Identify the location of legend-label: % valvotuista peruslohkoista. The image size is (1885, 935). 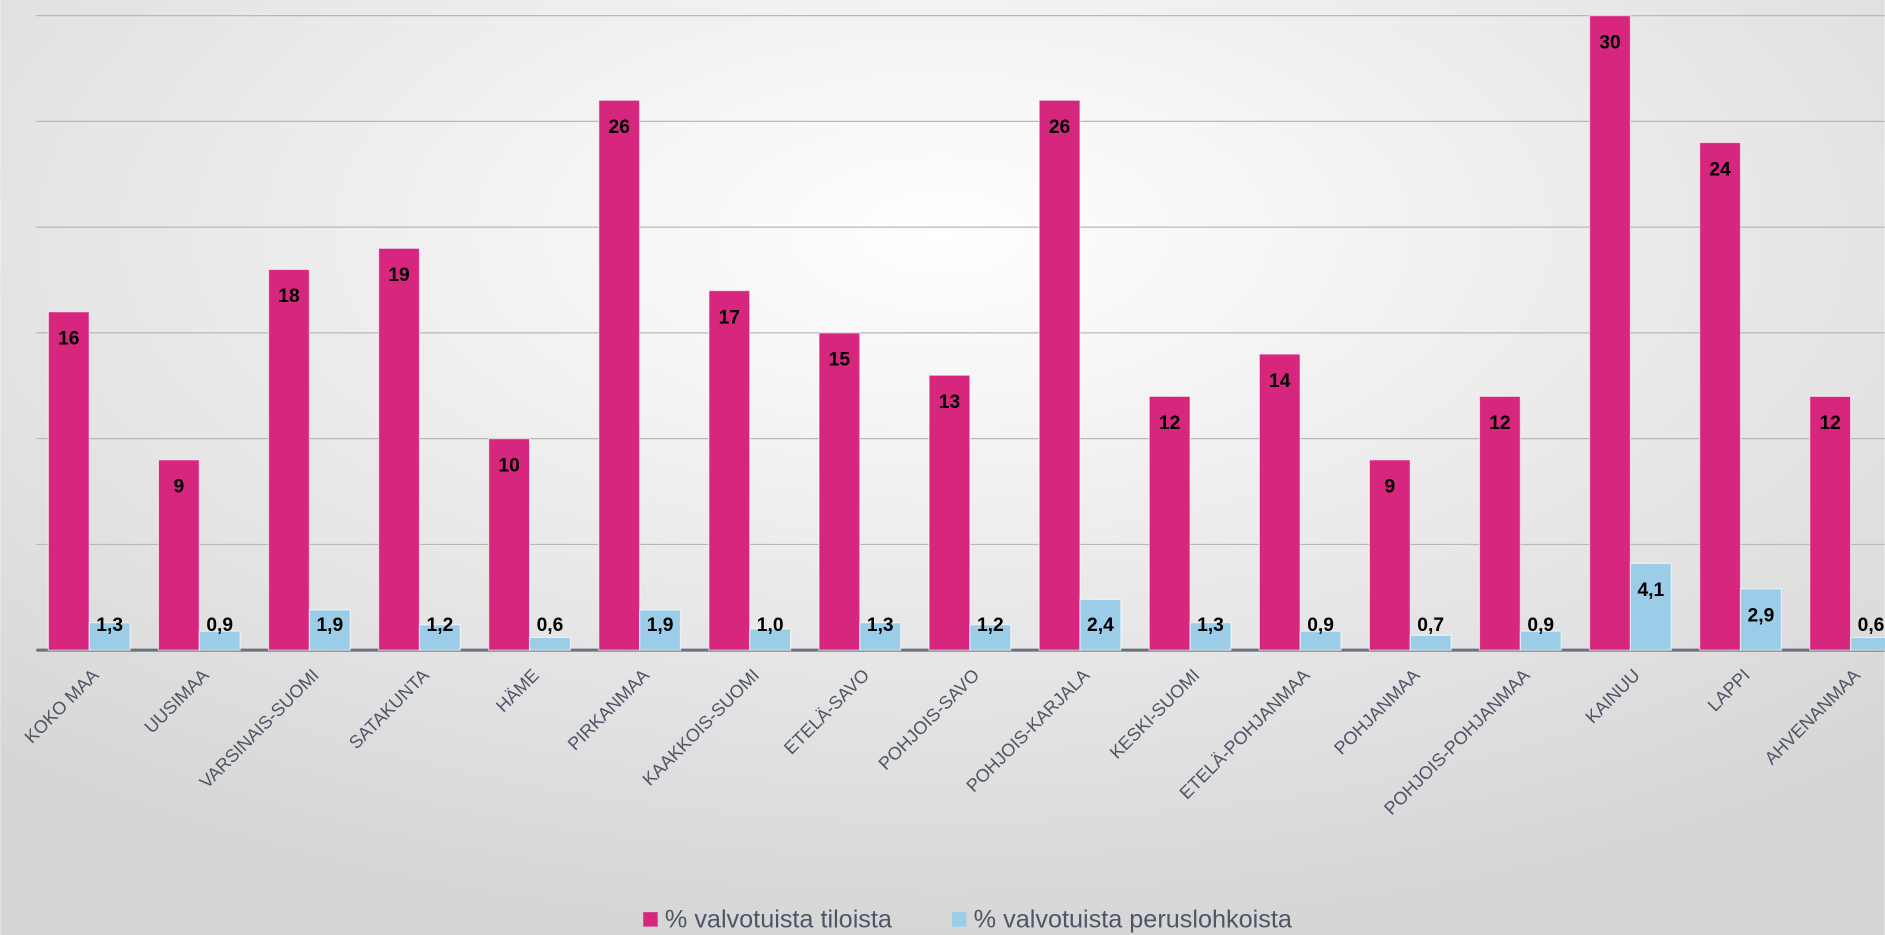
(1133, 919).